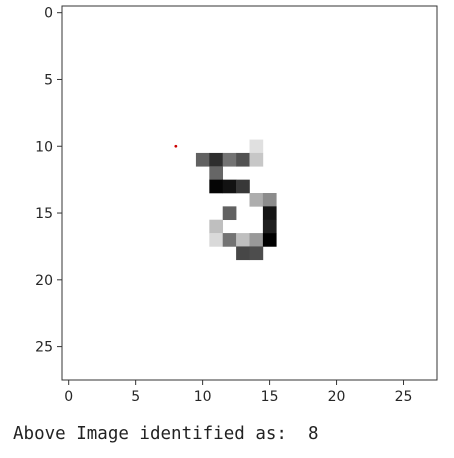 The width and height of the screenshot is (454, 458). I want to click on y-tick-label: 5, so click(48, 80).